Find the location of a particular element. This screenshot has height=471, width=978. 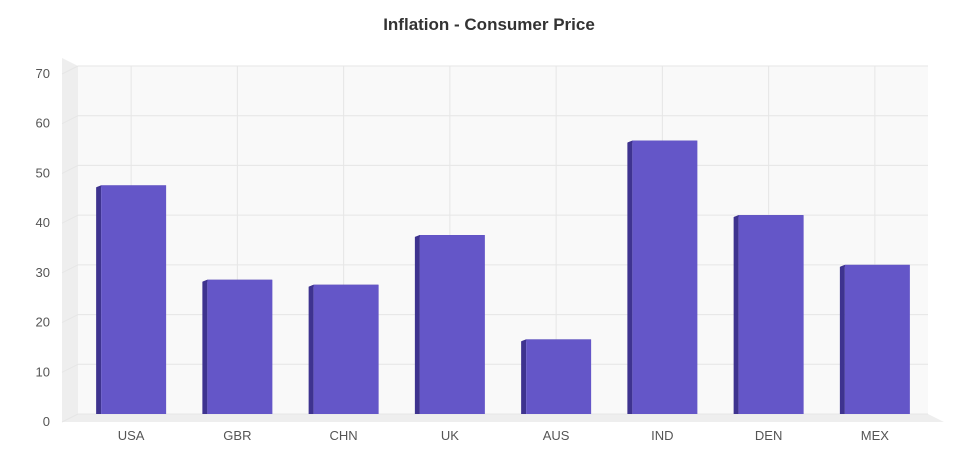

y-tick-label: 0 is located at coordinates (46, 421).